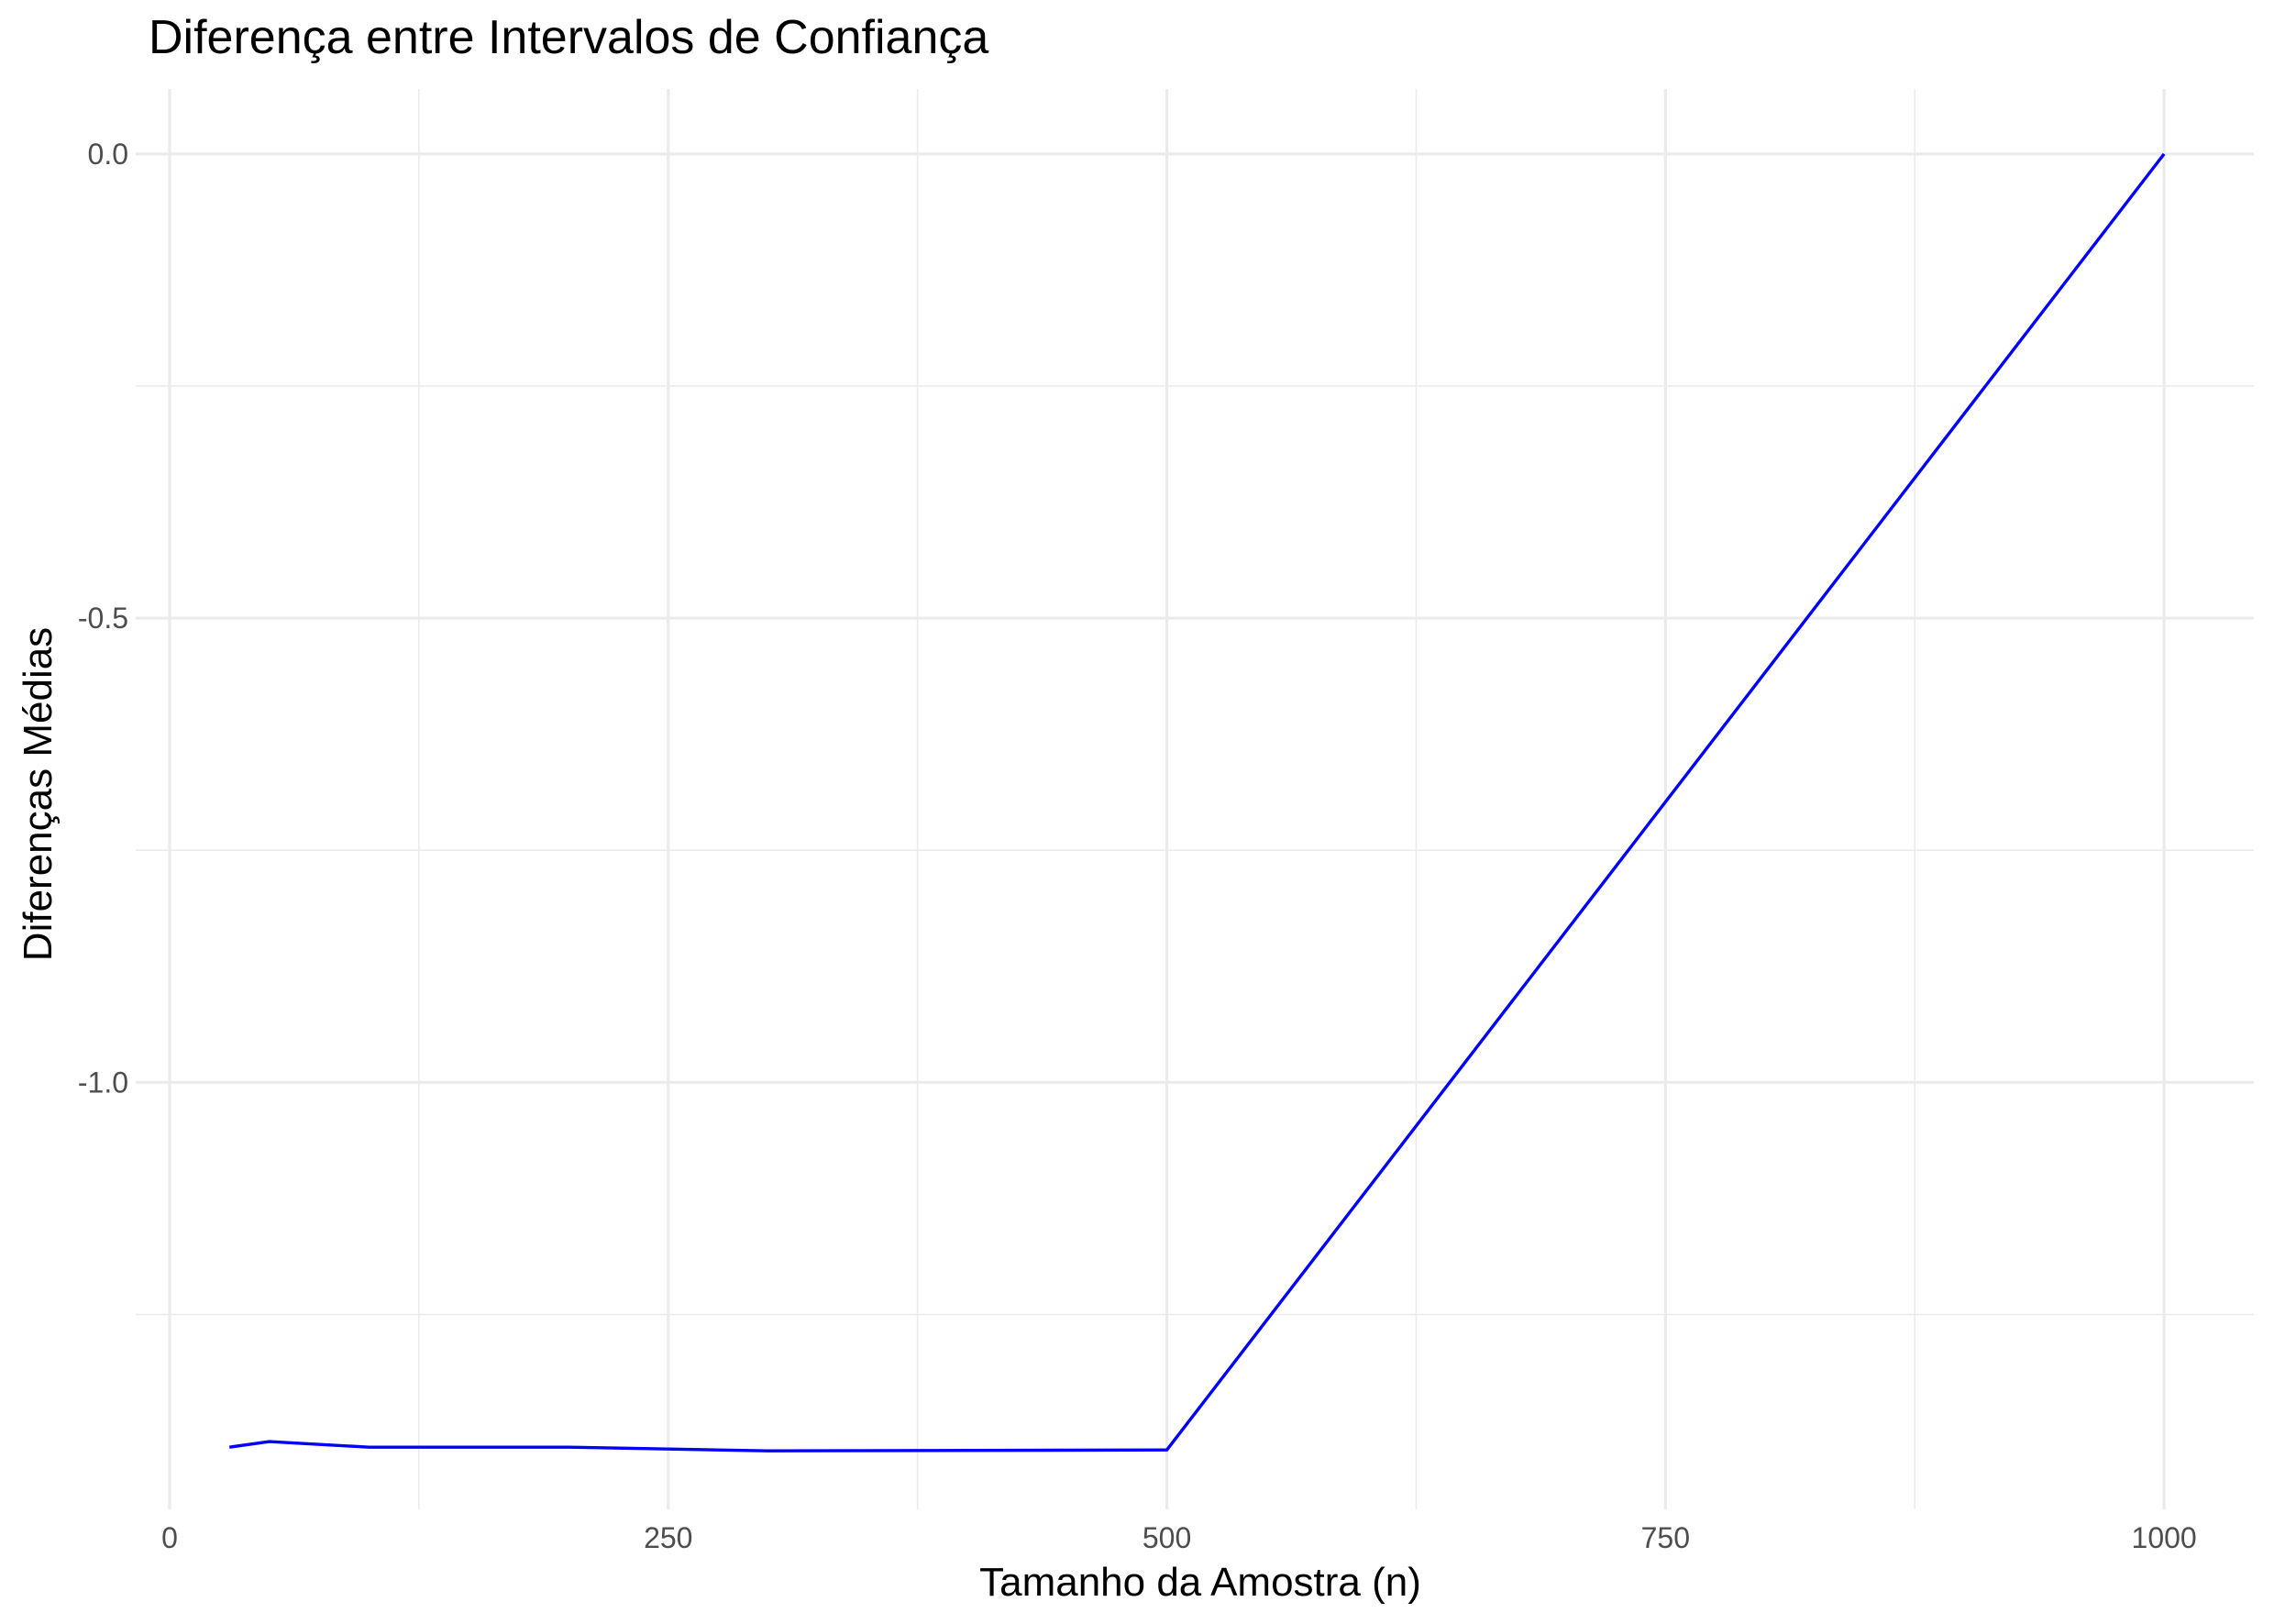 The image size is (2274, 1624). What do you see at coordinates (668, 1537) in the screenshot?
I see `x-tick-label: 250` at bounding box center [668, 1537].